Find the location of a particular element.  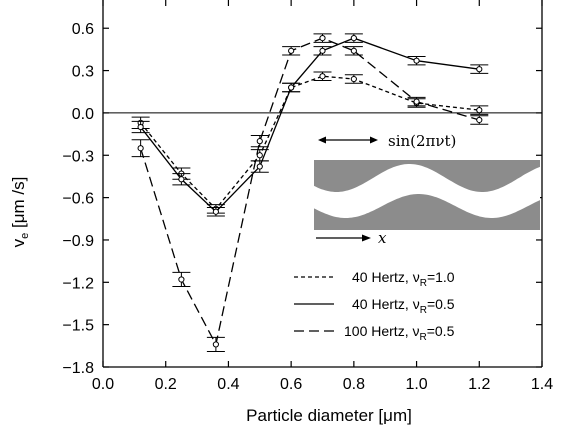

x-axis-title: Particle diameter [μm] is located at coordinates (329, 415).